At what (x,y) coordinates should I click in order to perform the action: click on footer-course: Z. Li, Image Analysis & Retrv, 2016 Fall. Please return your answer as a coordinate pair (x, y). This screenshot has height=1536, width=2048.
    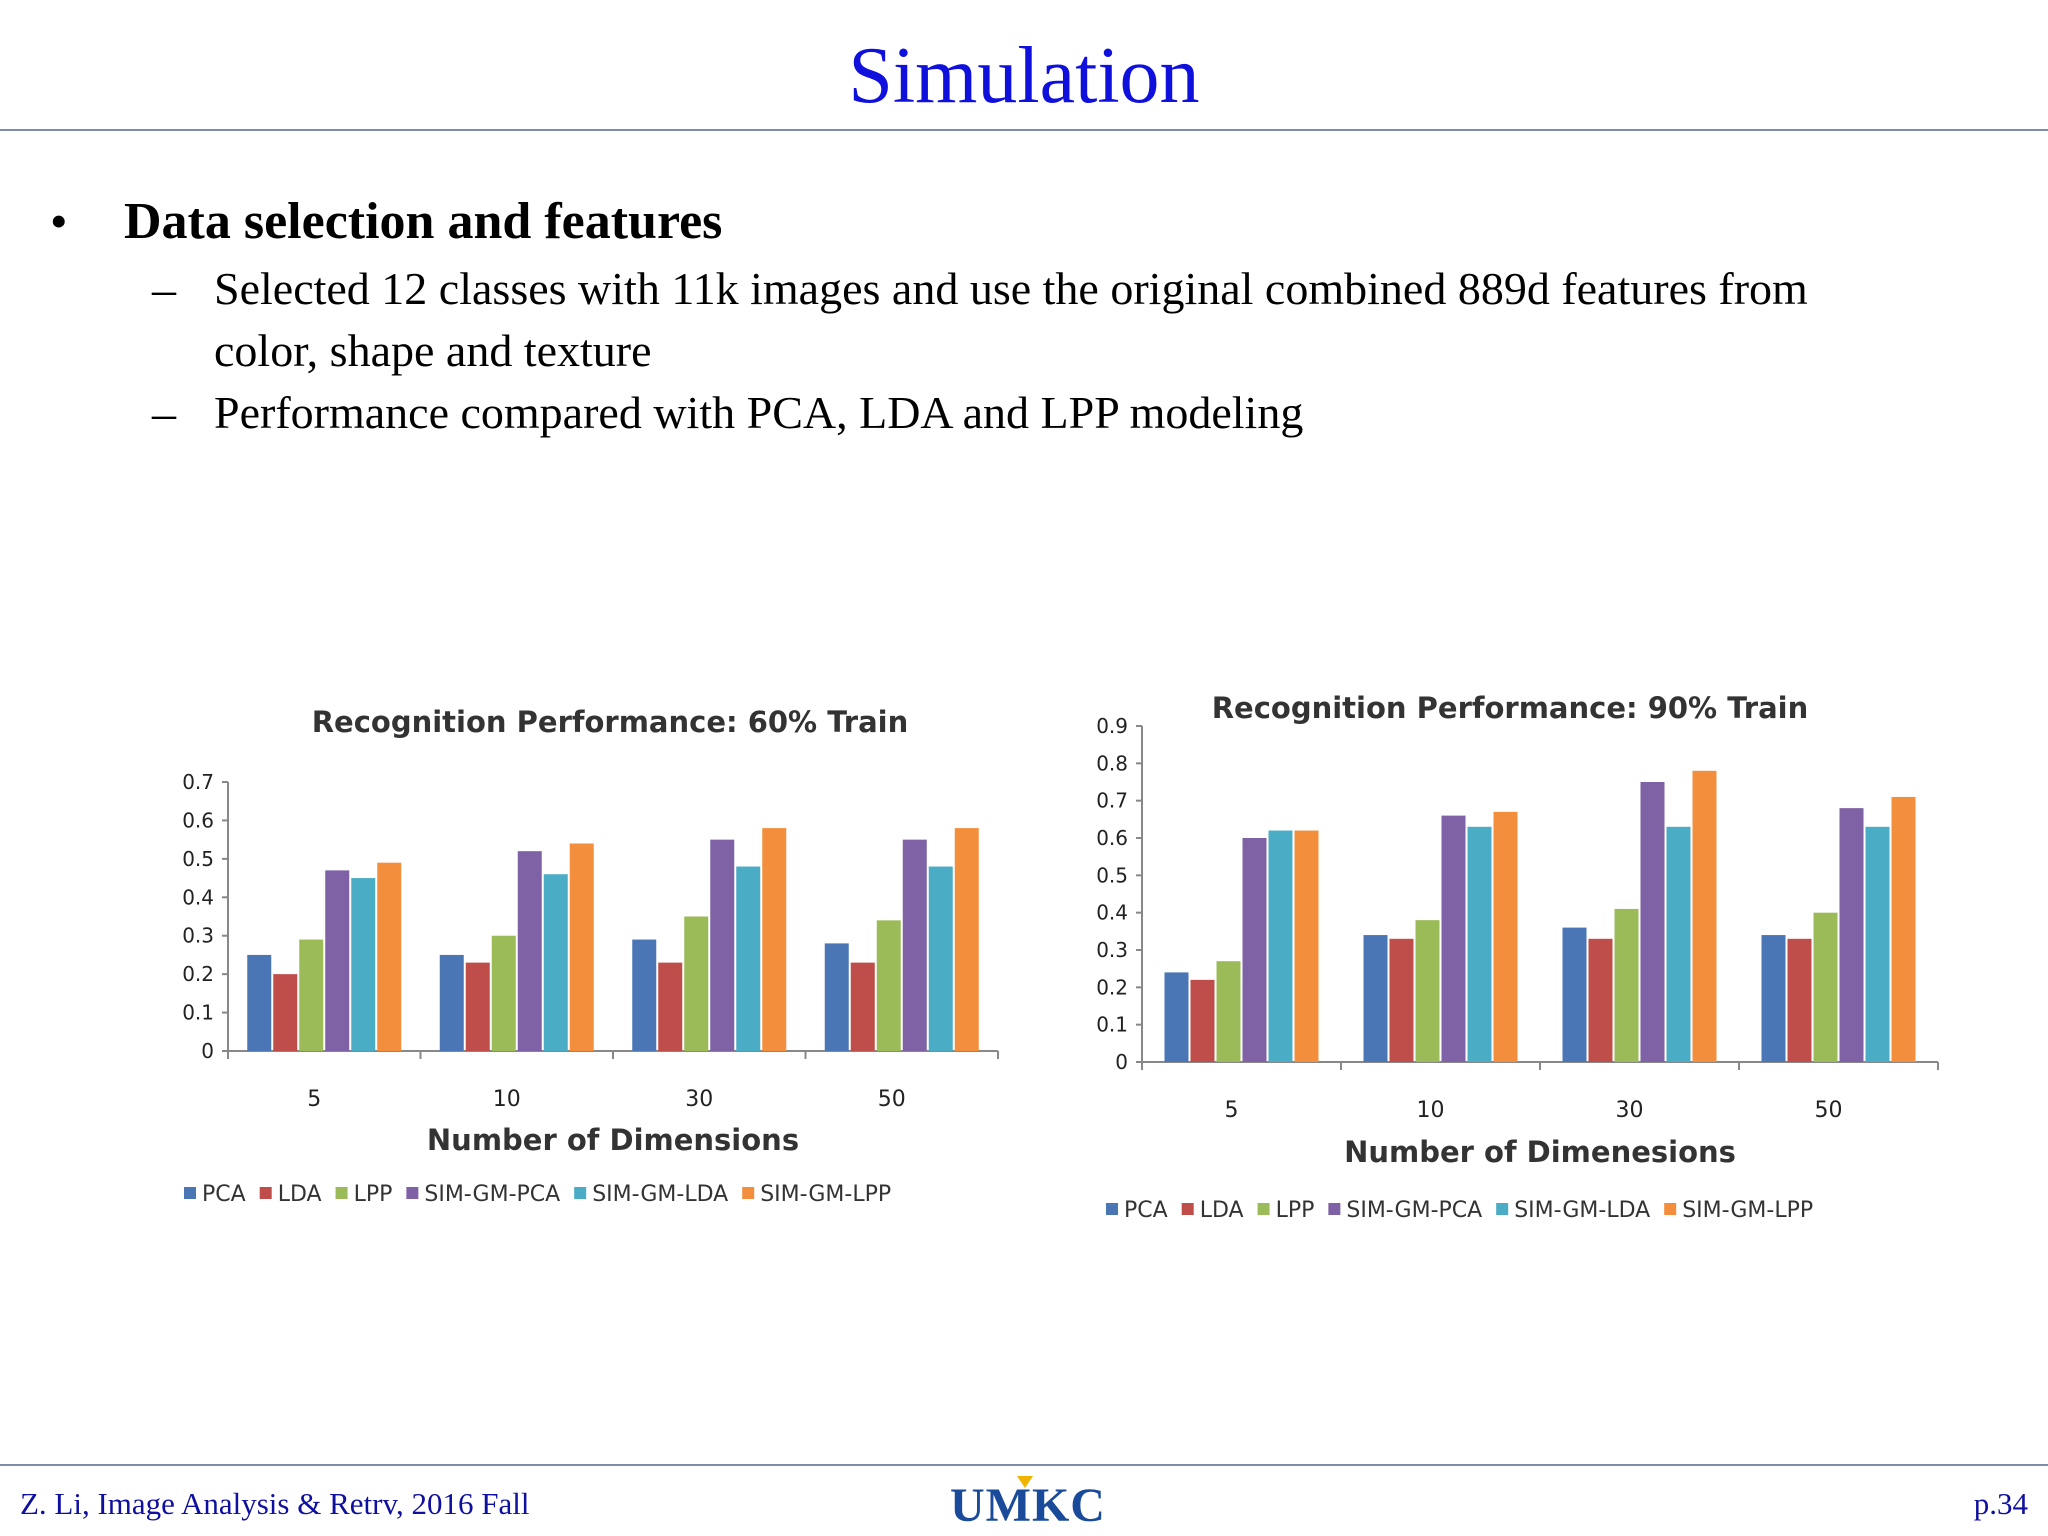
    Looking at the image, I should click on (275, 1503).